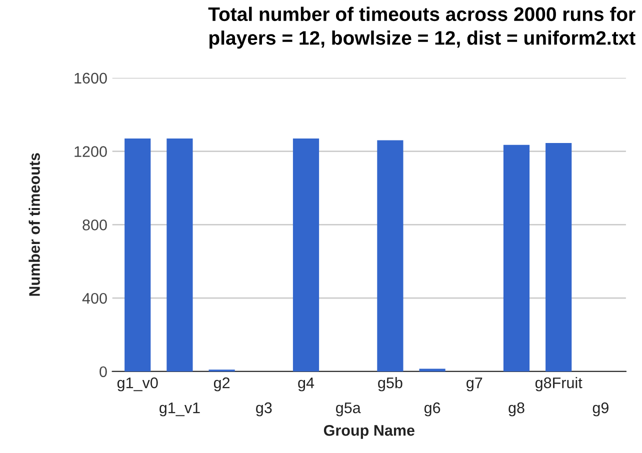 The height and width of the screenshot is (453, 642). Describe the element at coordinates (90, 78) in the screenshot. I see `y-tick-label: 1600` at that location.